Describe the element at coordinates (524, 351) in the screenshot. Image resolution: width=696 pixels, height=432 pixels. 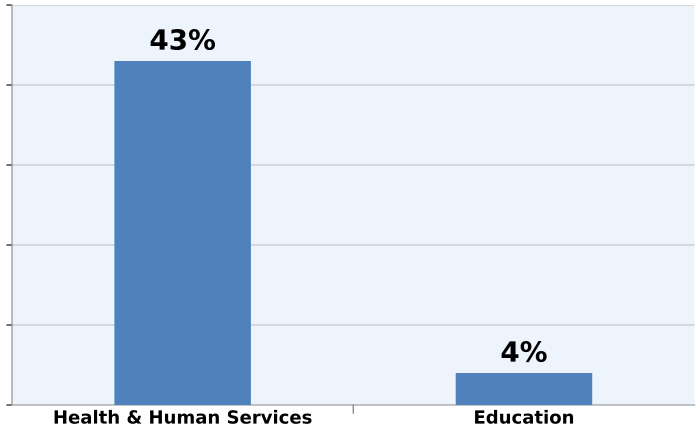
I see `data-label: 4%` at that location.